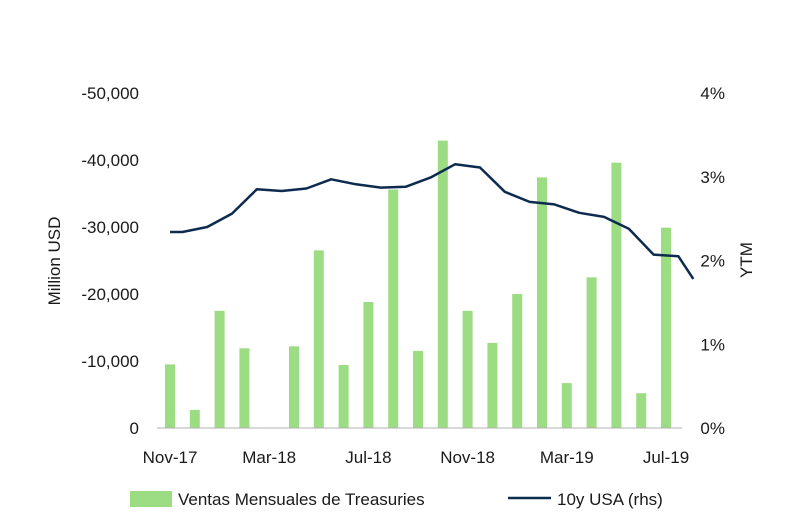  What do you see at coordinates (712, 93) in the screenshot?
I see `right-tick-label: 4%` at bounding box center [712, 93].